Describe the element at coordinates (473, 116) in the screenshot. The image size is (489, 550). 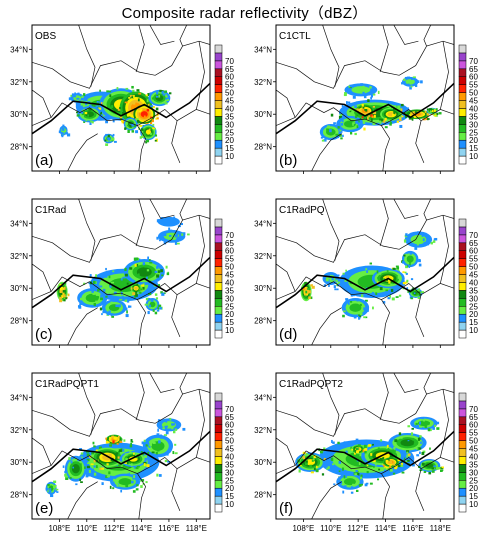
I see `colorbar-tick-label: 35` at that location.